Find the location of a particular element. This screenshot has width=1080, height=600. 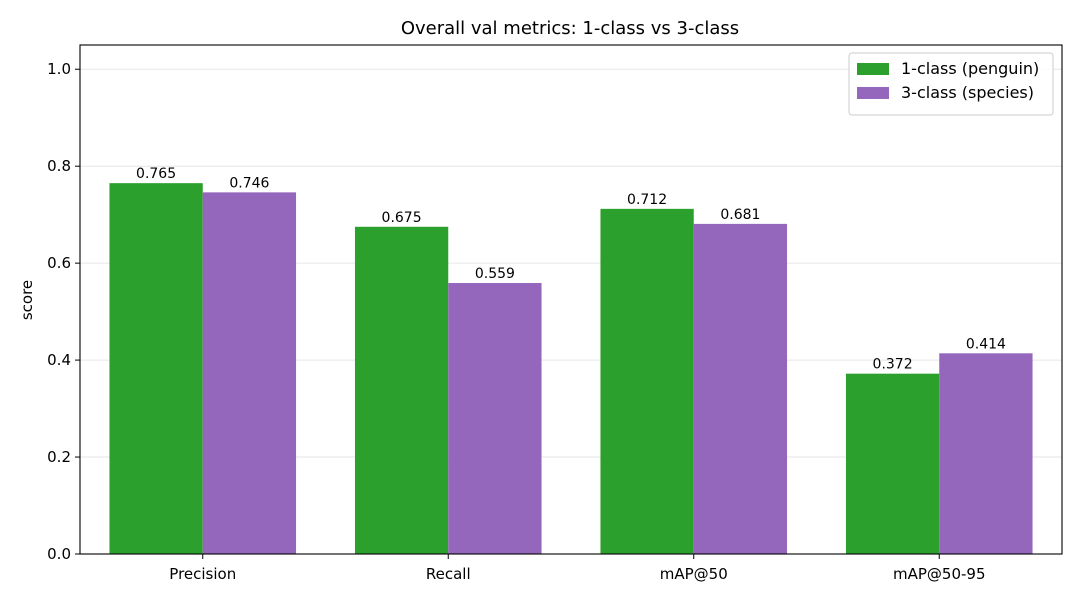

x-tick-label: mAP@50 is located at coordinates (694, 574).